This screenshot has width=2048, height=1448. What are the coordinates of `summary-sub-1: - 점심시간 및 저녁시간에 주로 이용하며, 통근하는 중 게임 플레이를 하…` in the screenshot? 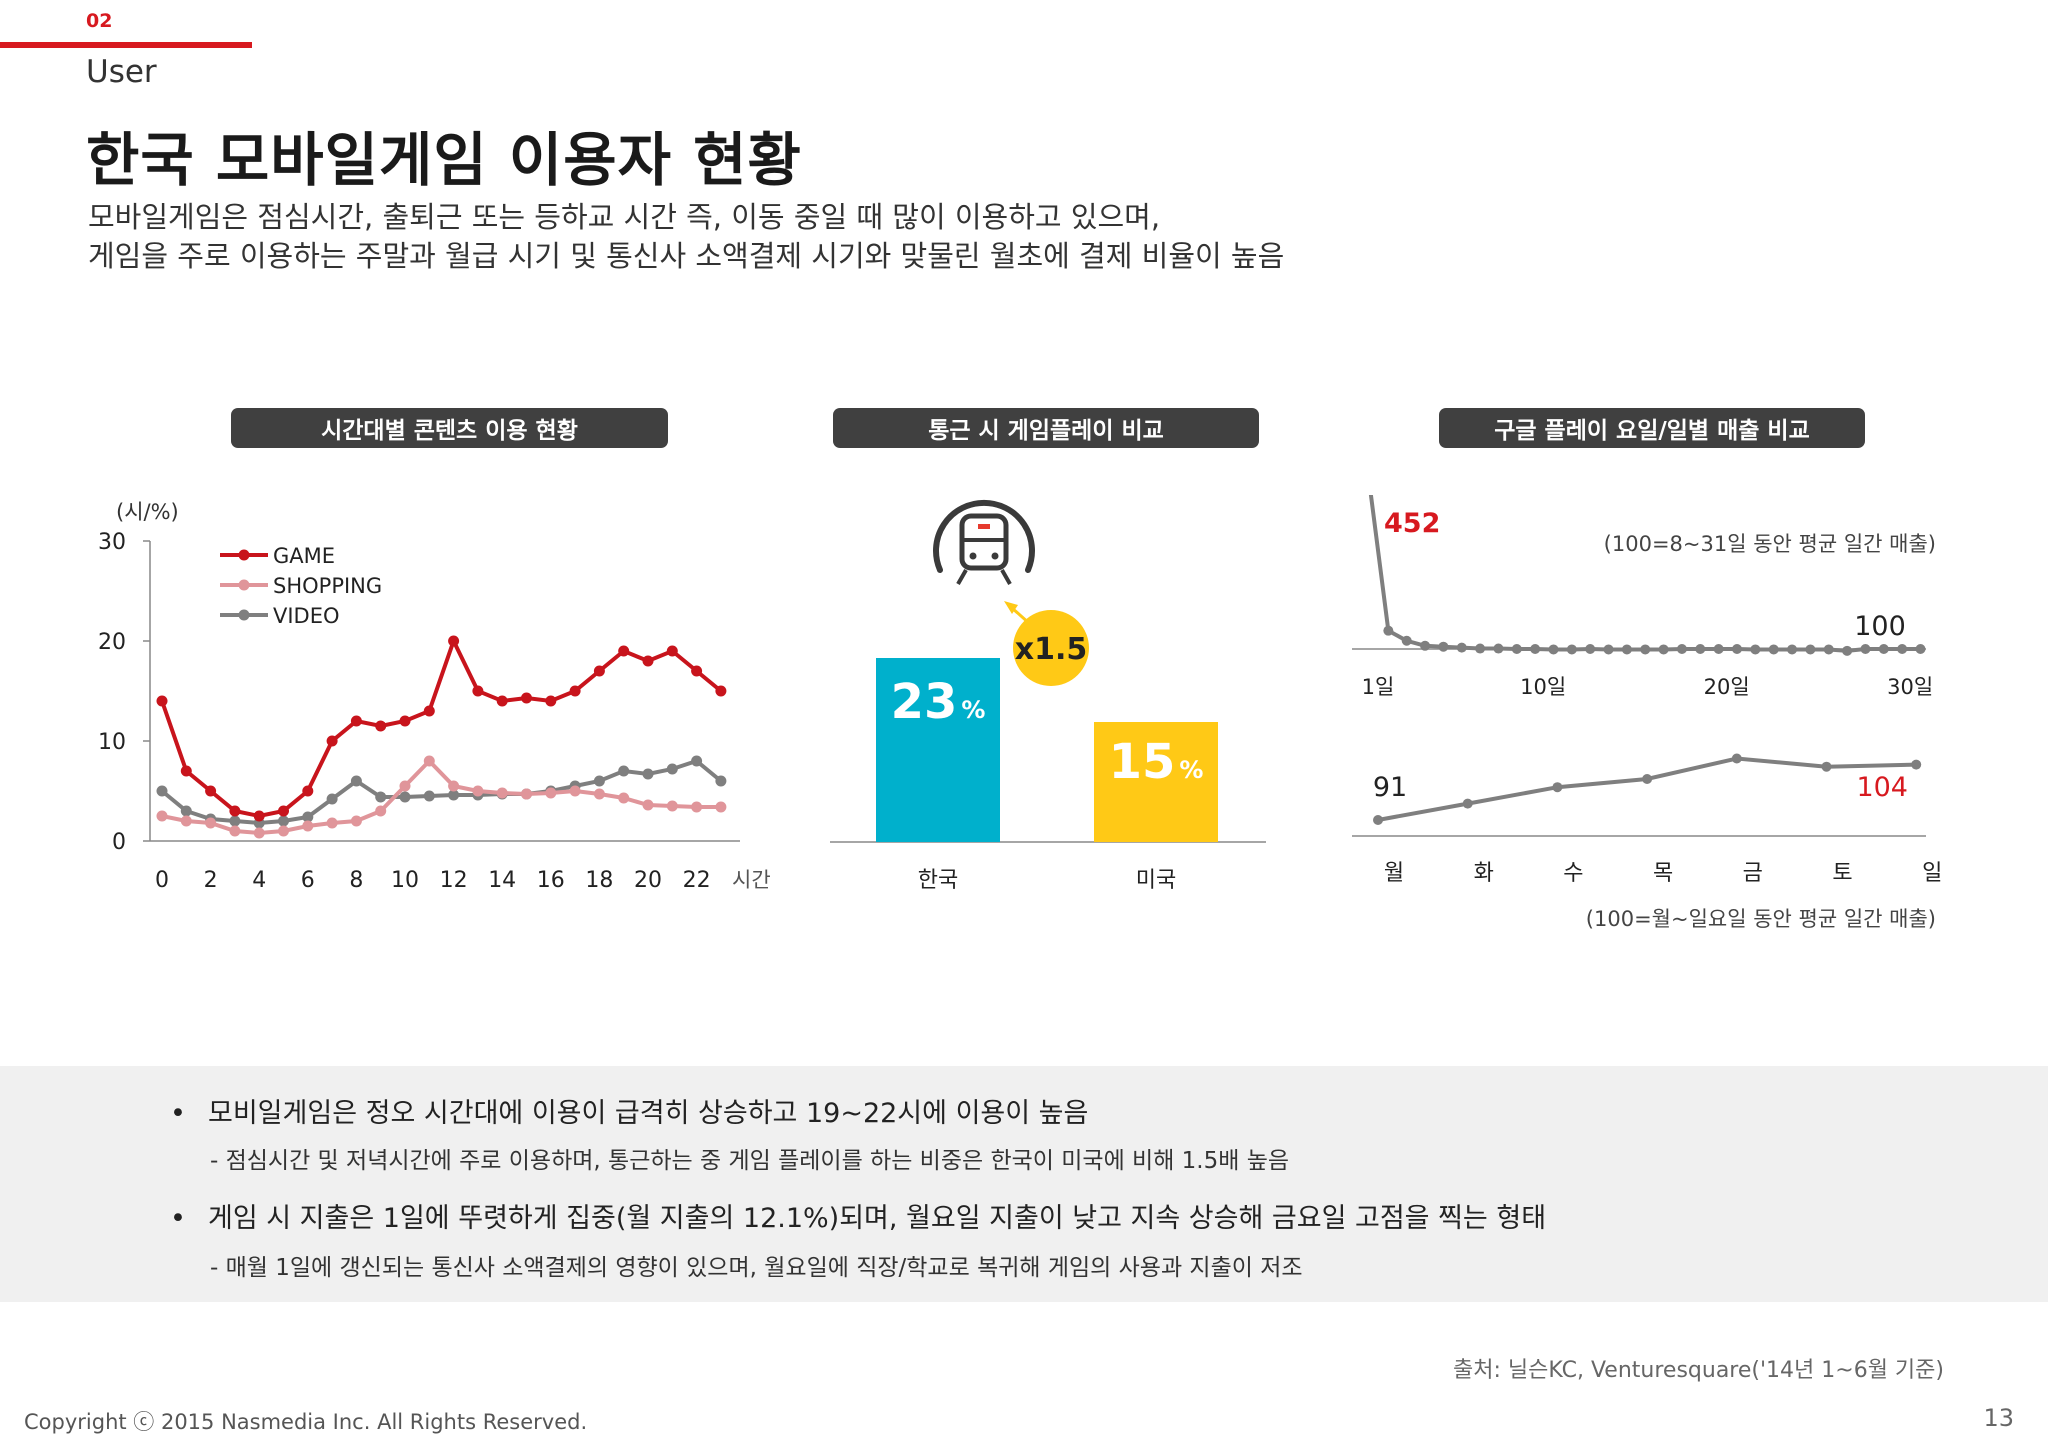 It's located at (750, 1161).